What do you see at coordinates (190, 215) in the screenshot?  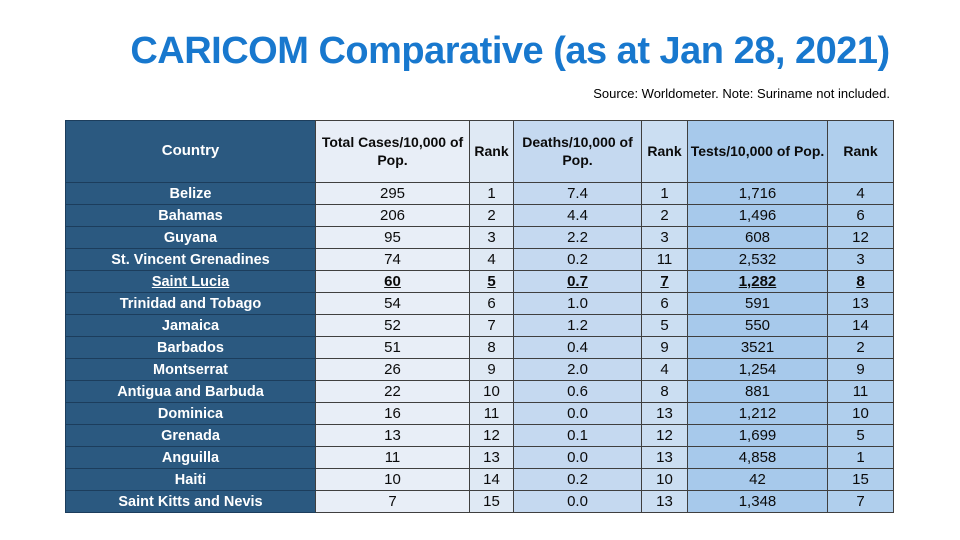 I see `cell-country: Bahamas` at bounding box center [190, 215].